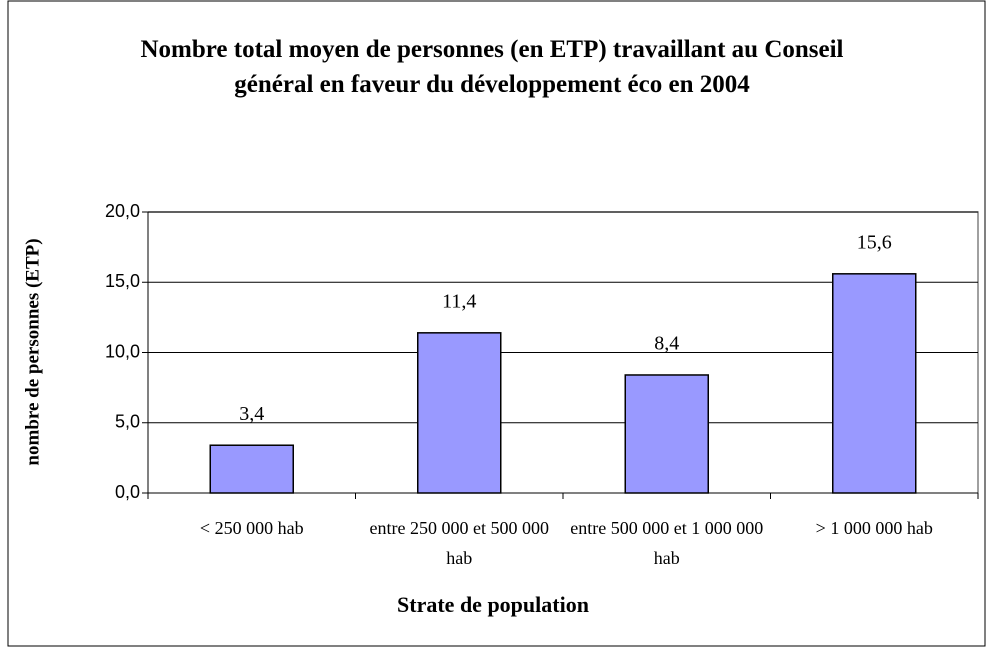 The width and height of the screenshot is (986, 647). What do you see at coordinates (122, 351) in the screenshot?
I see `y-tick-label: 10,0` at bounding box center [122, 351].